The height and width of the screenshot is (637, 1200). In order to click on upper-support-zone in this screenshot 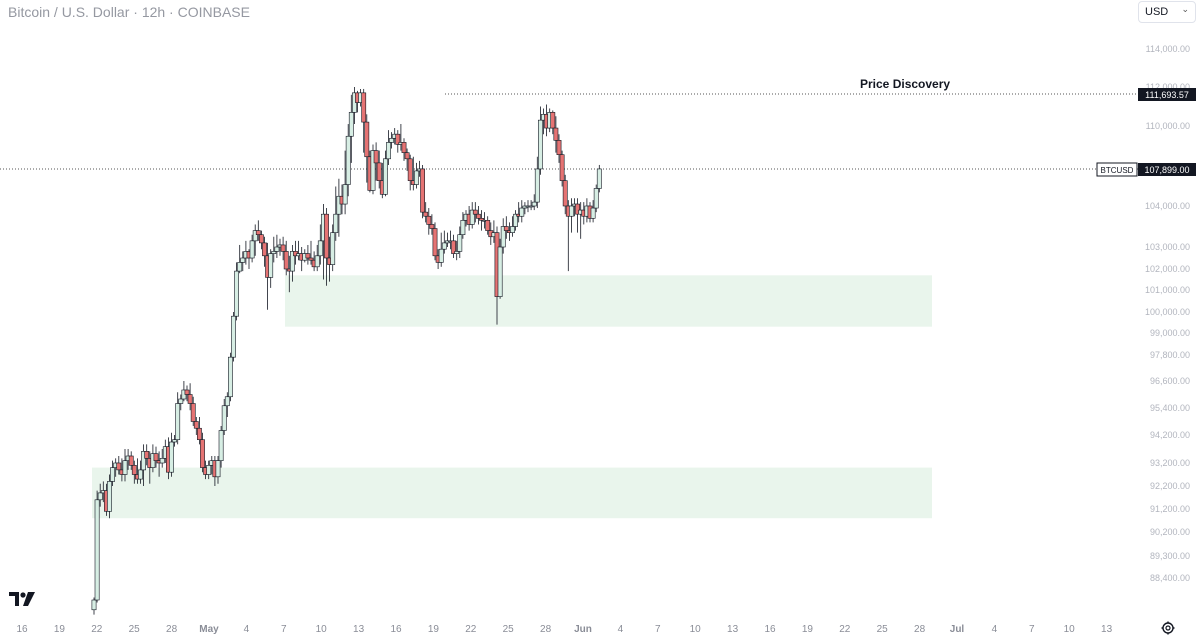, I will do `click(608, 301)`.